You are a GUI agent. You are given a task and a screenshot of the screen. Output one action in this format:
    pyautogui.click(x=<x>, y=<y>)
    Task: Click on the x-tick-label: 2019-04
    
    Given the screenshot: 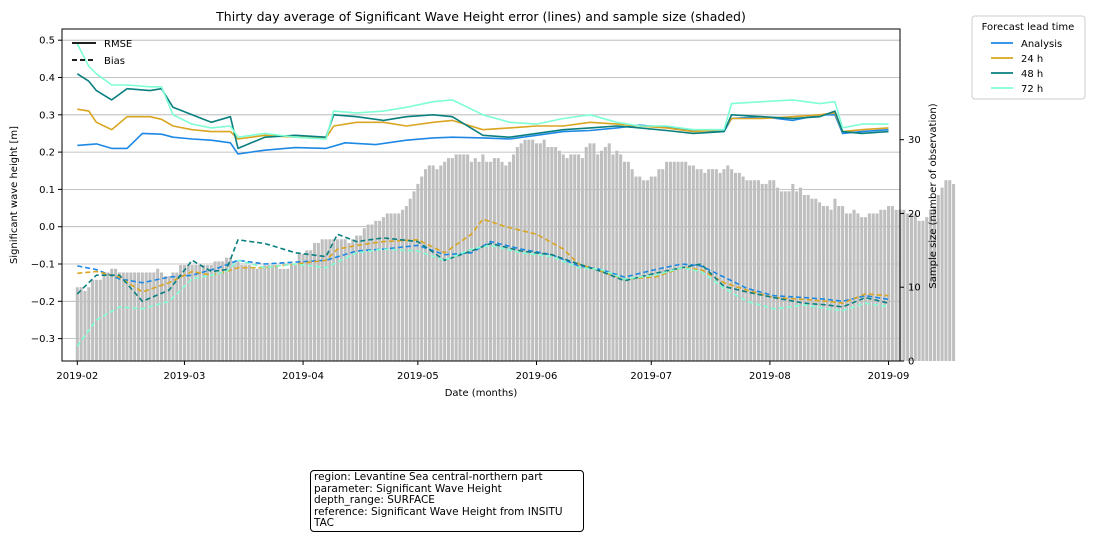 What is the action you would take?
    pyautogui.click(x=303, y=376)
    